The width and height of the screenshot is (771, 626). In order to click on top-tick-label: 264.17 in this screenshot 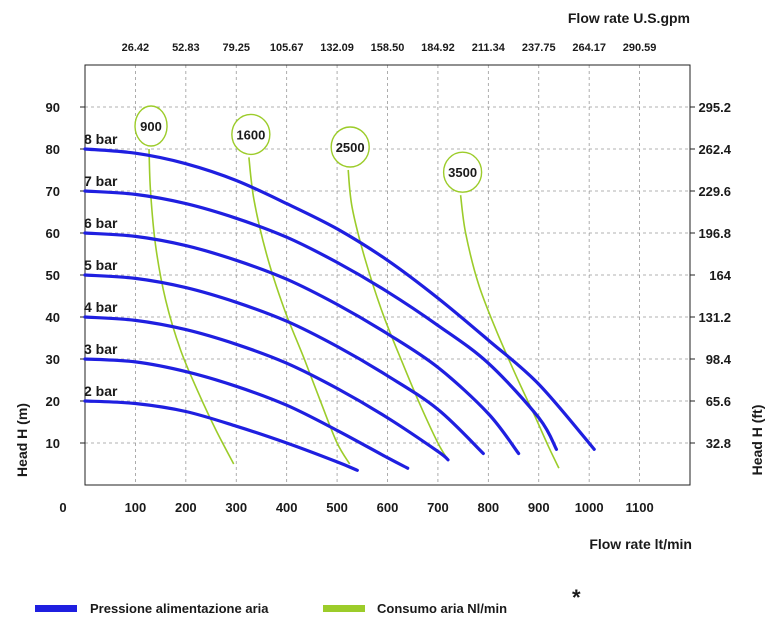, I will do `click(589, 48)`.